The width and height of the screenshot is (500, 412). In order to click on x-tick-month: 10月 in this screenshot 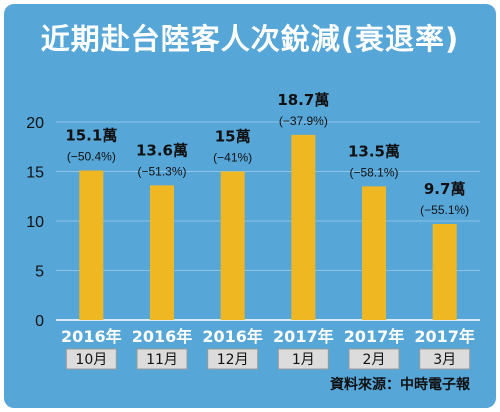, I will do `click(91, 360)`.